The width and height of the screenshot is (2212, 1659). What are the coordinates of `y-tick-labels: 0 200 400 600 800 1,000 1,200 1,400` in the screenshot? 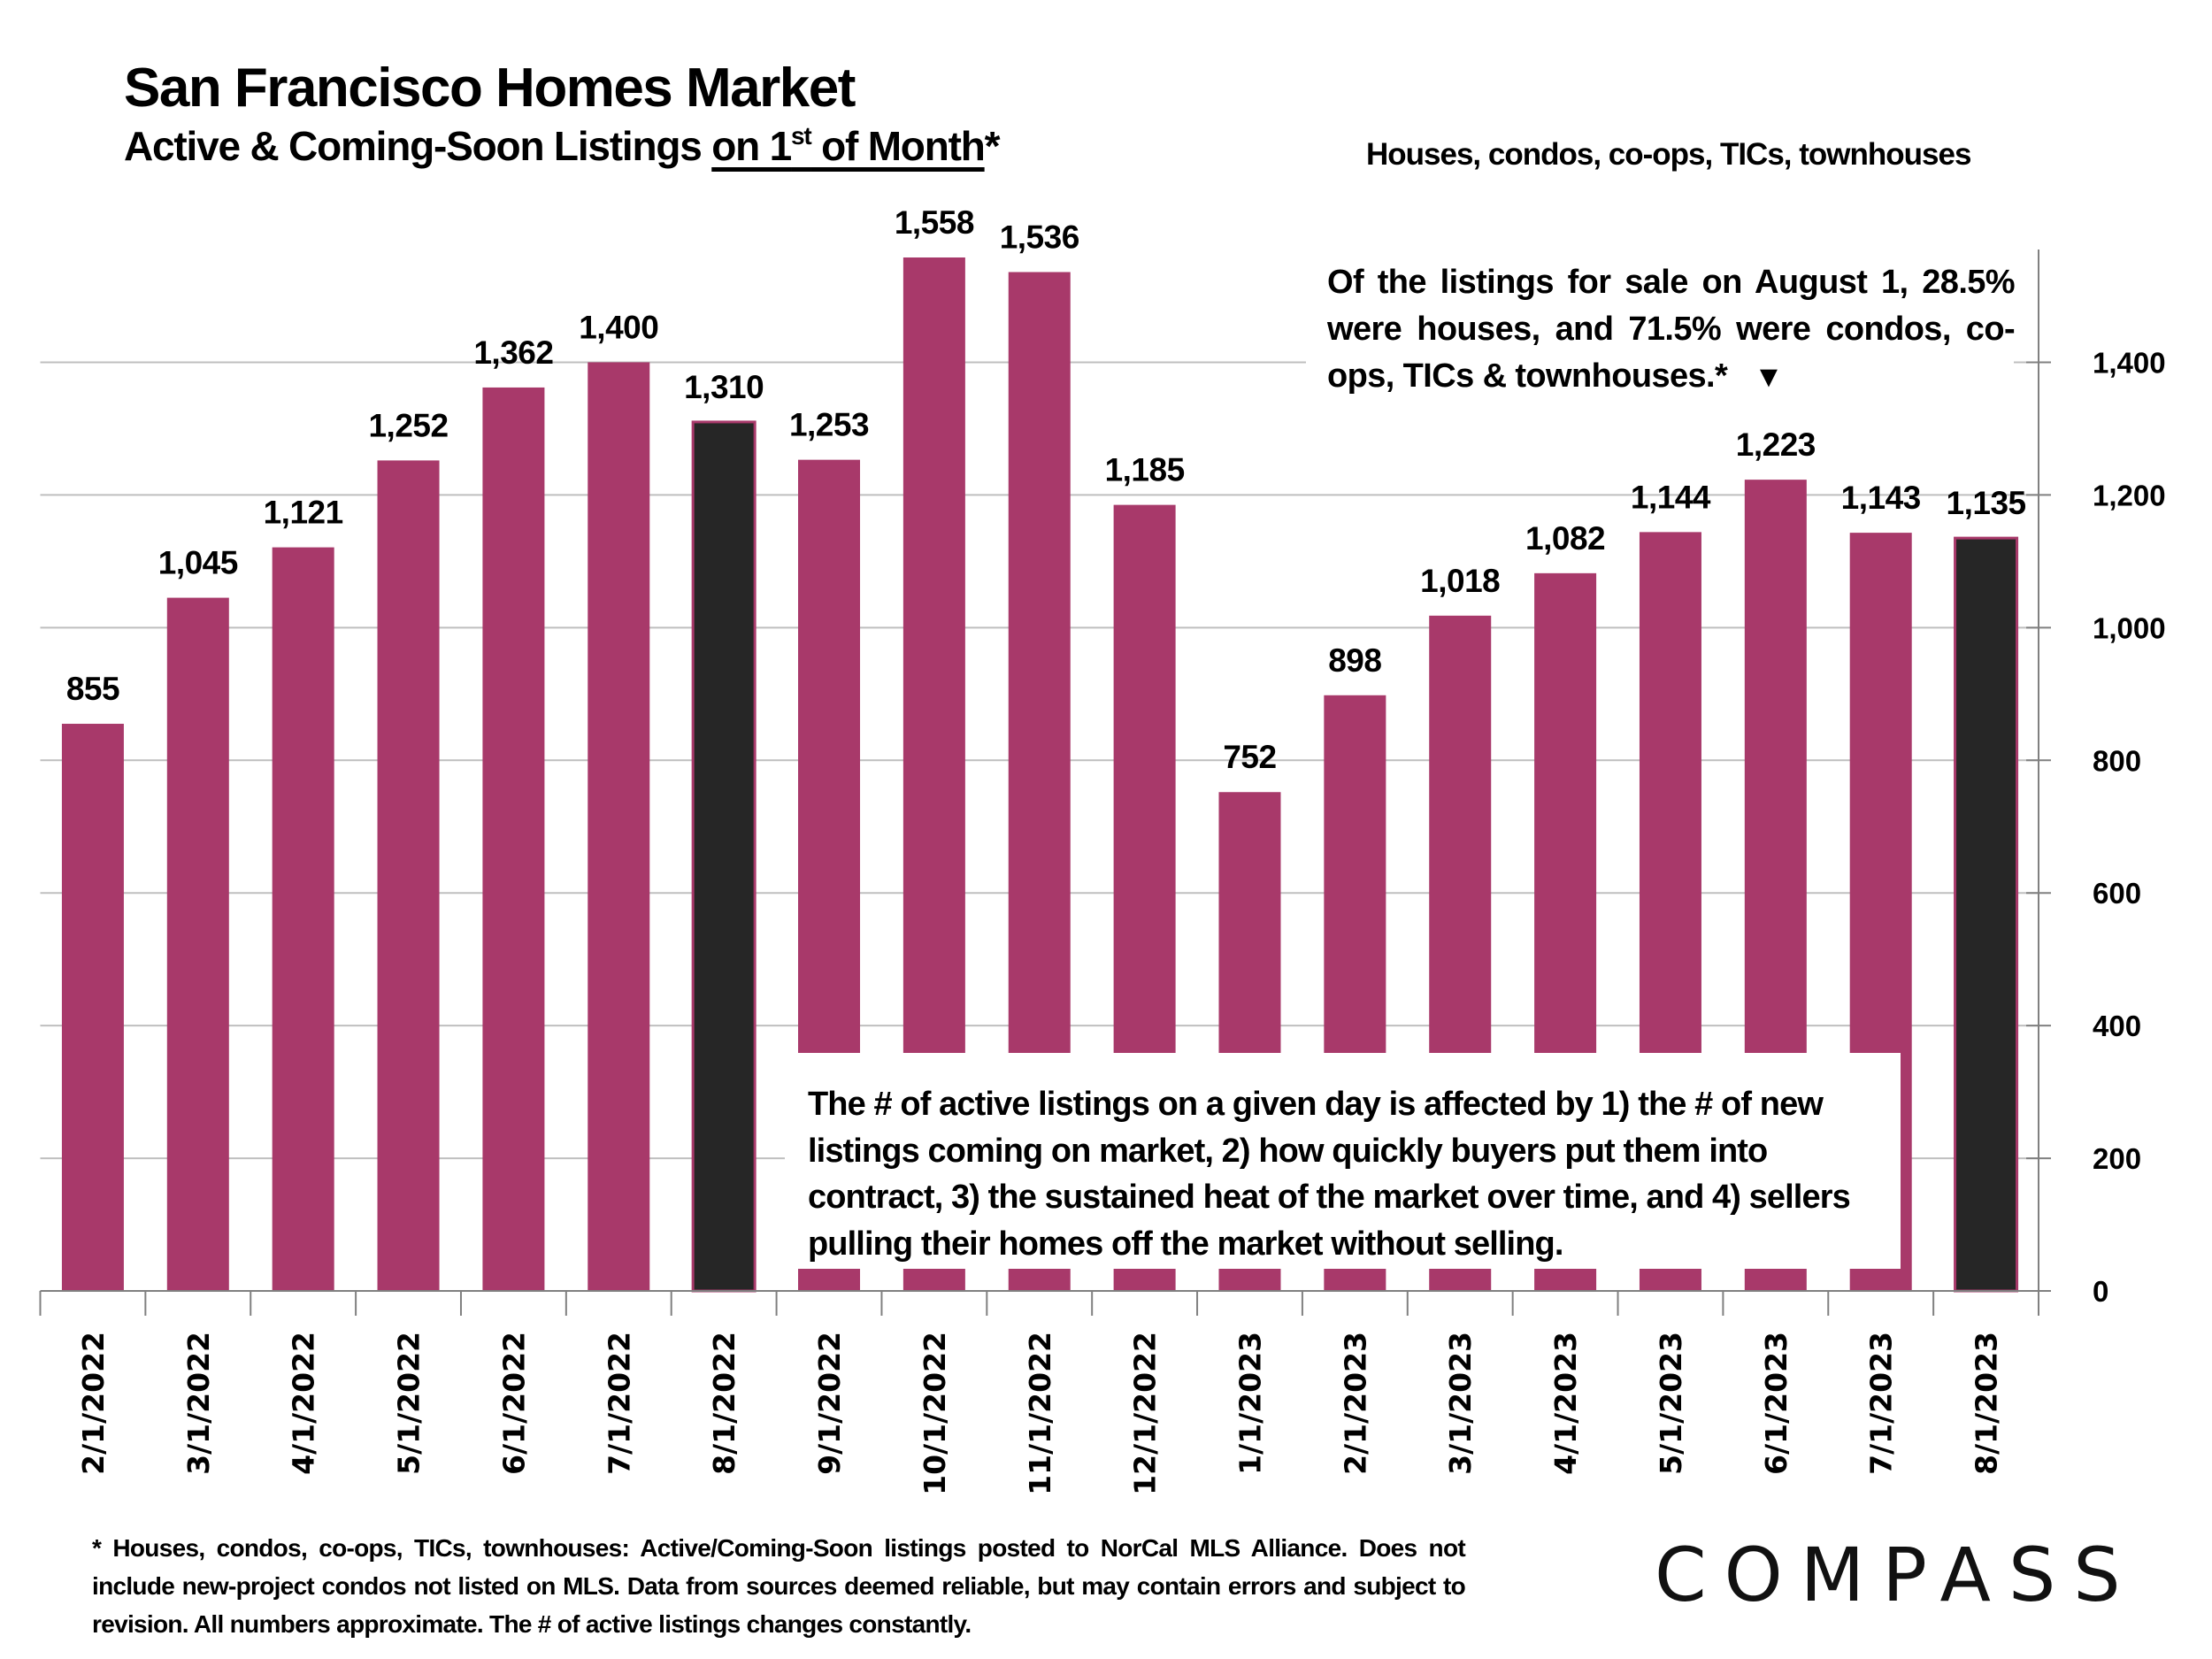 It's located at (2129, 827).